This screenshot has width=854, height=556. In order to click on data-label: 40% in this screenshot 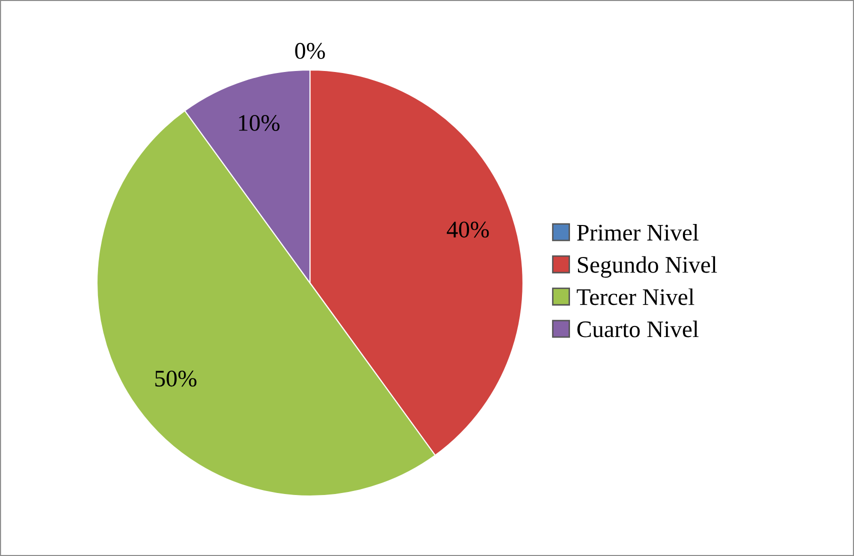, I will do `click(467, 230)`.